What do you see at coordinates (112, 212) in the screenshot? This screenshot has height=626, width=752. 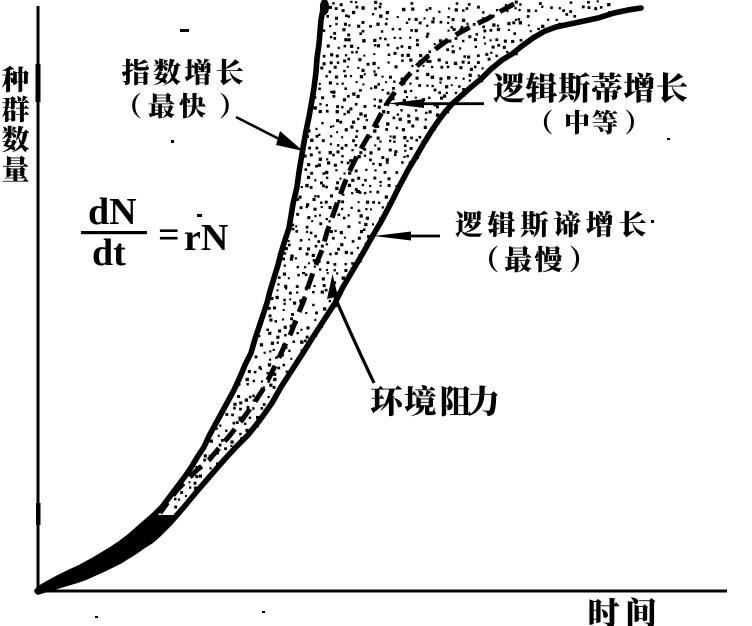 I see `svg-text: dN` at bounding box center [112, 212].